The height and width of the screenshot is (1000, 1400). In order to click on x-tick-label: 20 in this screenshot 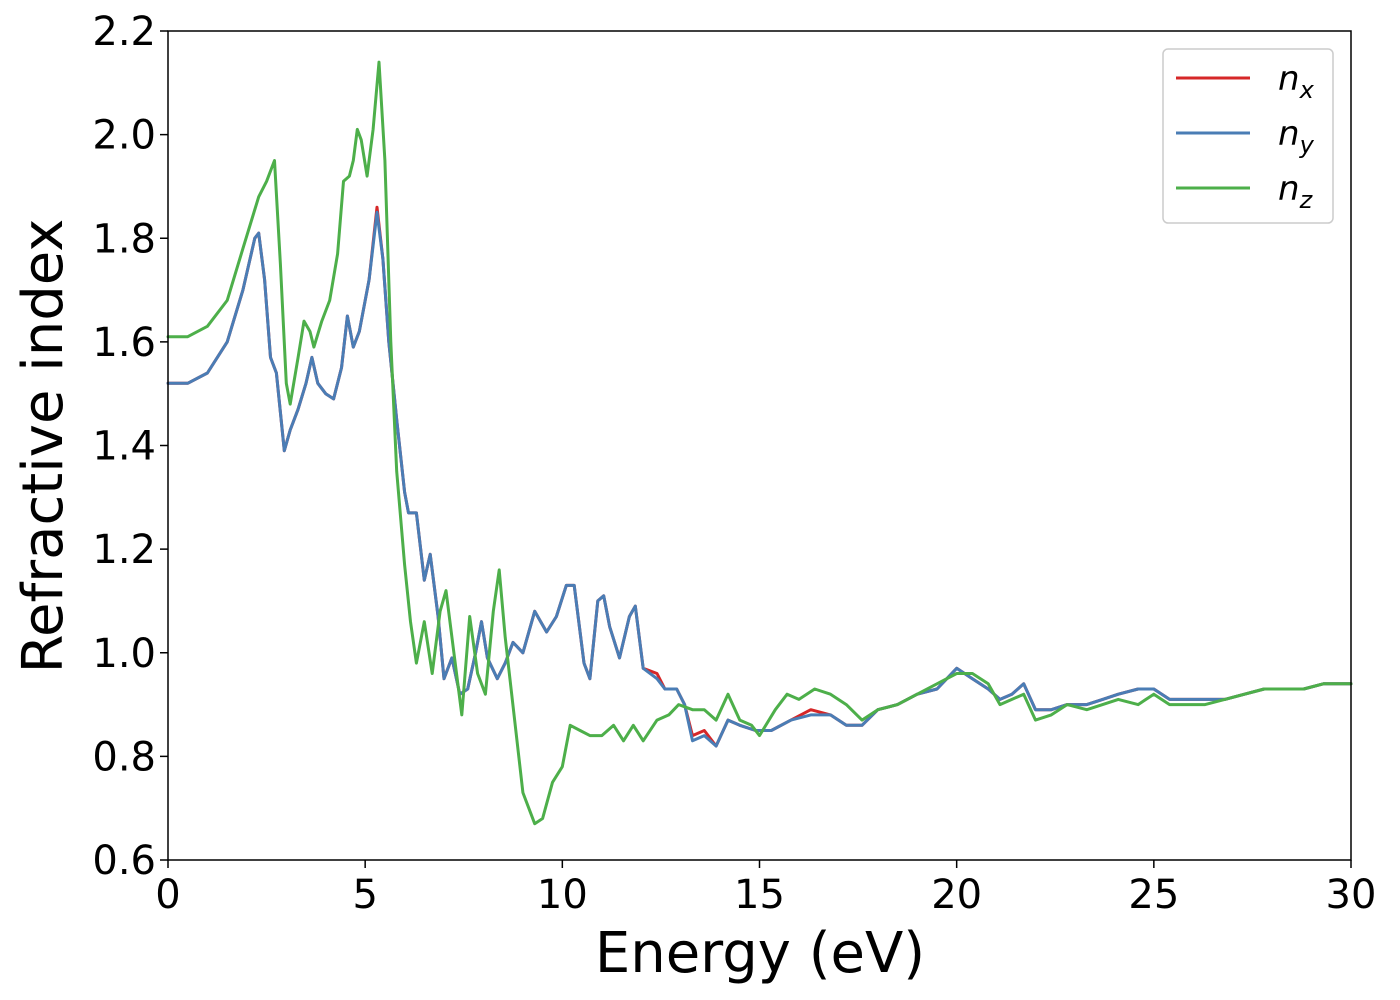, I will do `click(956, 895)`.